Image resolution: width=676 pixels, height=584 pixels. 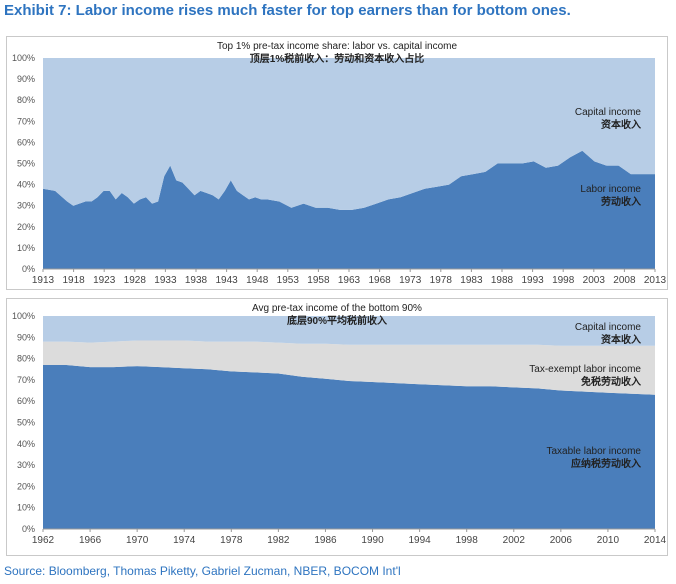 What do you see at coordinates (257, 280) in the screenshot?
I see `x-tick-label: 1948` at bounding box center [257, 280].